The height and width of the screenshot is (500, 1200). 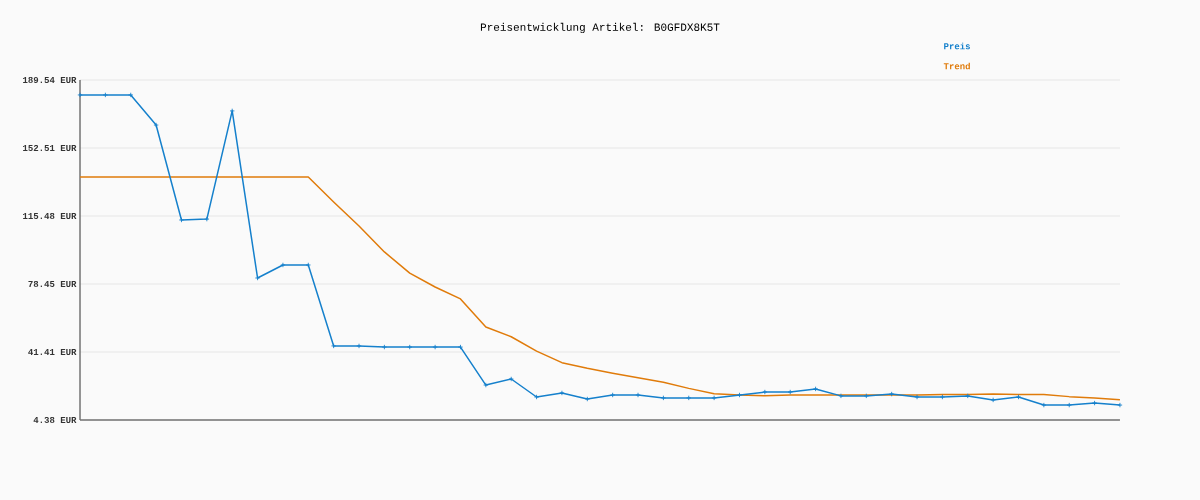 What do you see at coordinates (50, 80) in the screenshot?
I see `y-tick-label: 189.54 EUR` at bounding box center [50, 80].